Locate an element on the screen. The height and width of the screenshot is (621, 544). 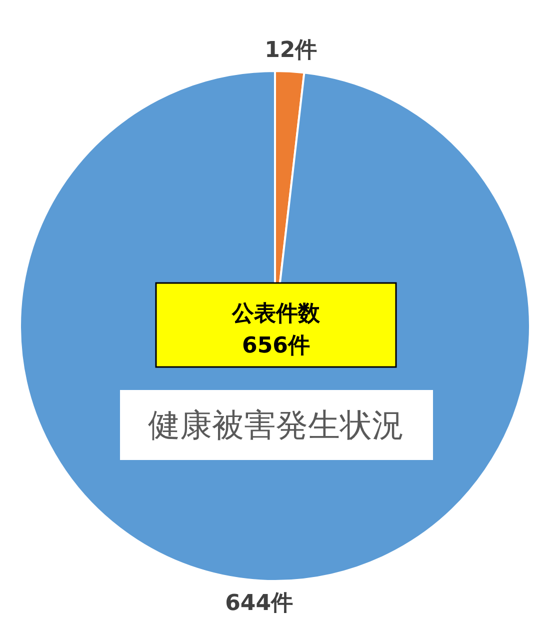
text: 656件 is located at coordinates (276, 346).